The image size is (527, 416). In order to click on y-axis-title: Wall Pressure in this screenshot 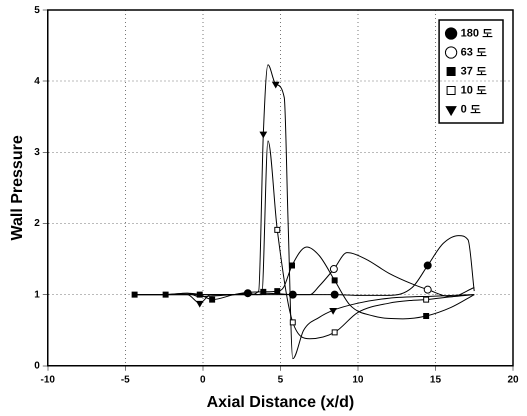, I will do `click(17, 188)`.